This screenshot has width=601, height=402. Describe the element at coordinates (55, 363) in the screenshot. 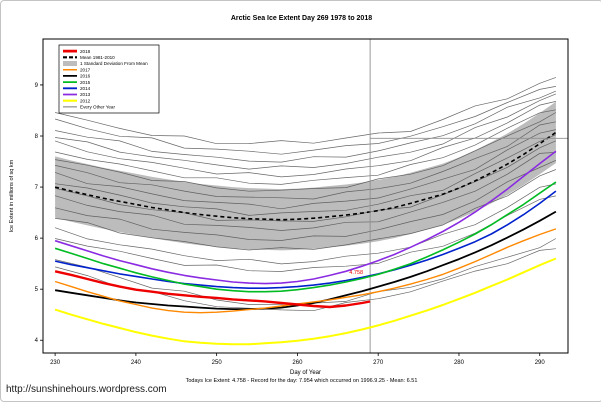

I see `x-tick-label: 230` at that location.